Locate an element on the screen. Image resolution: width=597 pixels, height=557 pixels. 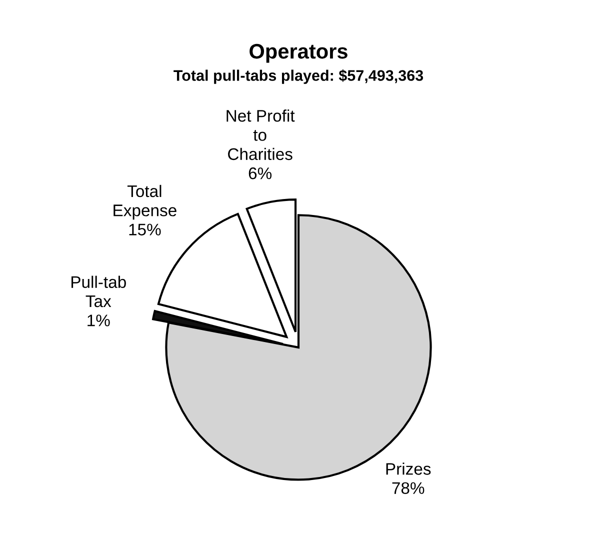
data-label: 1% is located at coordinates (99, 320).